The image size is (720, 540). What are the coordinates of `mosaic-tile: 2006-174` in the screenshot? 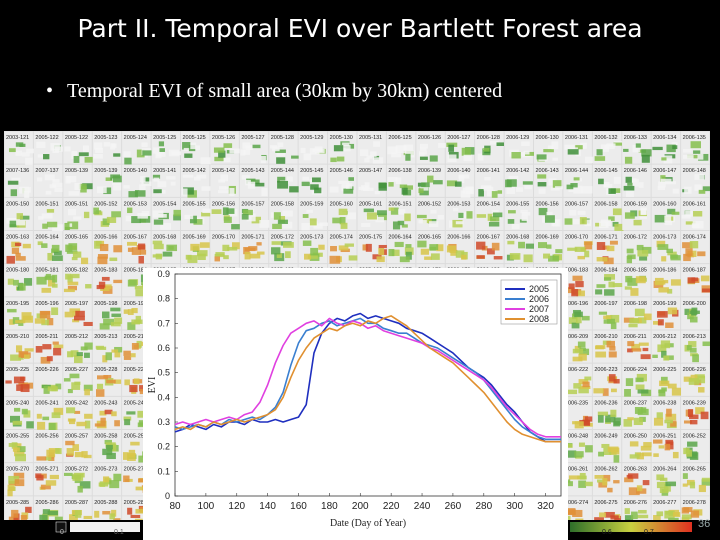 It's located at (695, 247).